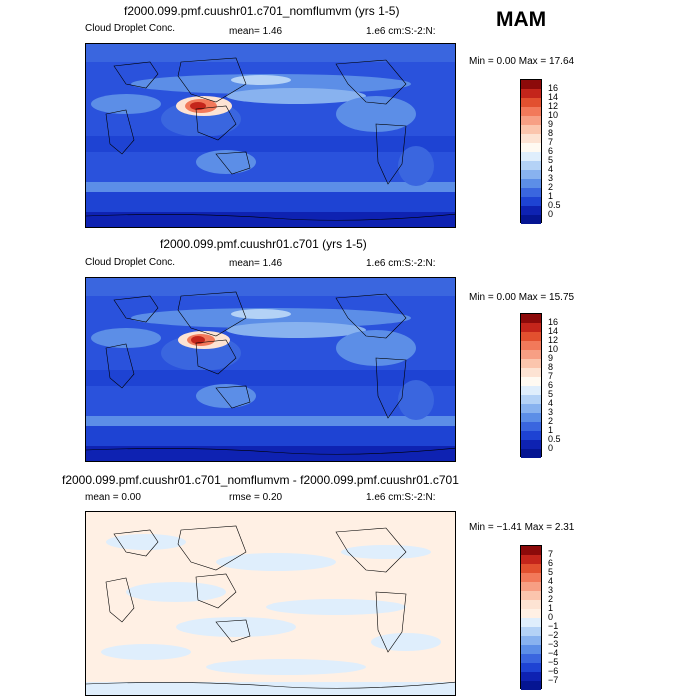 The image size is (700, 700). I want to click on panel3-colorbar, so click(531, 617).